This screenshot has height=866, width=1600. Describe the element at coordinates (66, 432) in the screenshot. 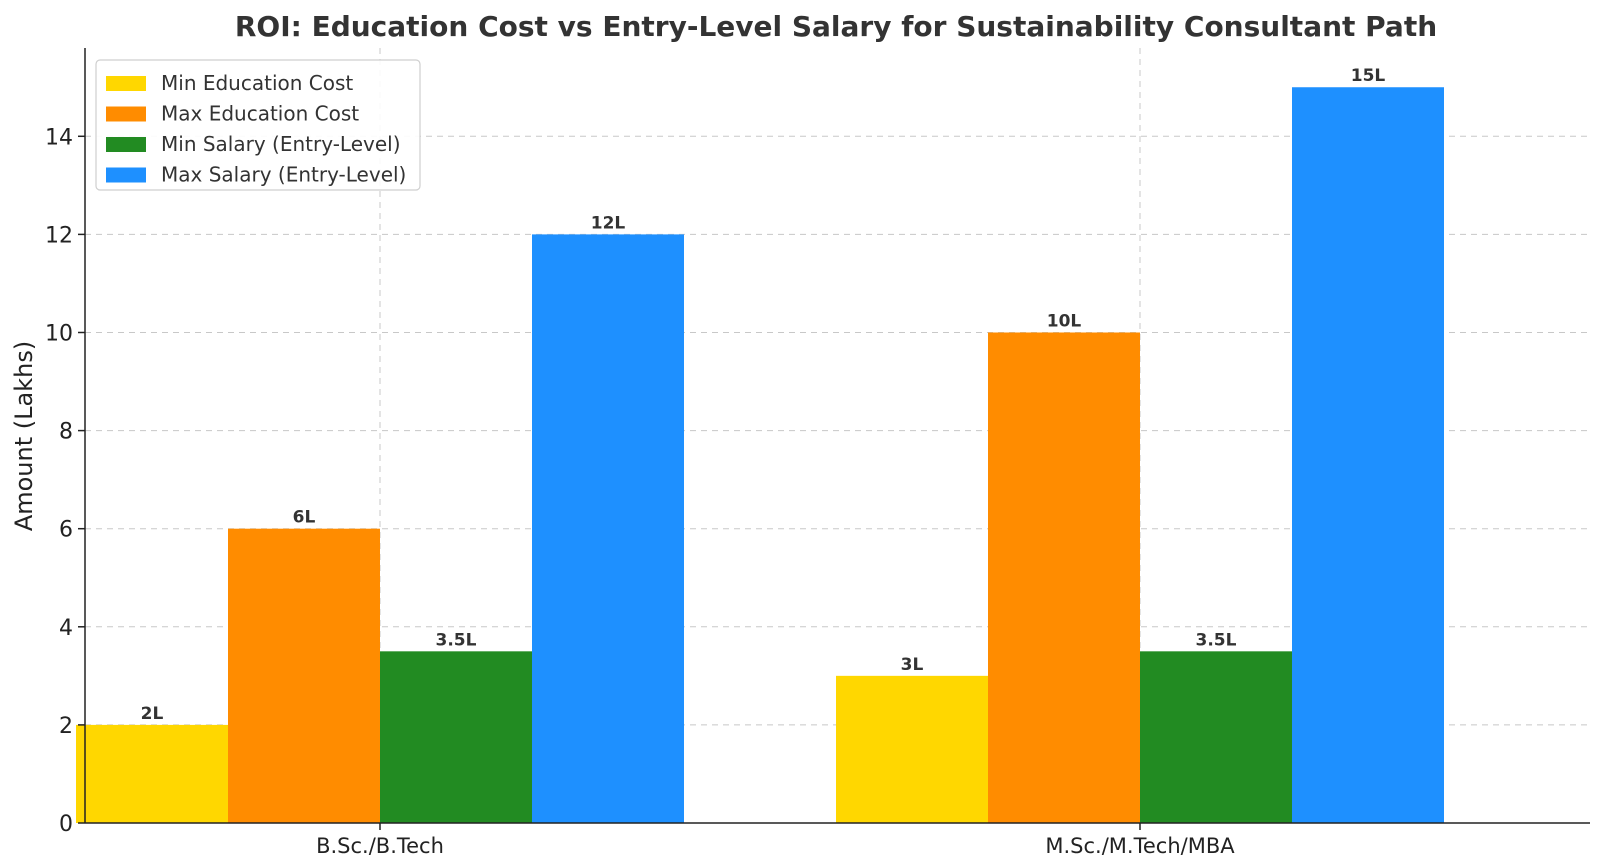

I see `y-tick-label: 8` at that location.